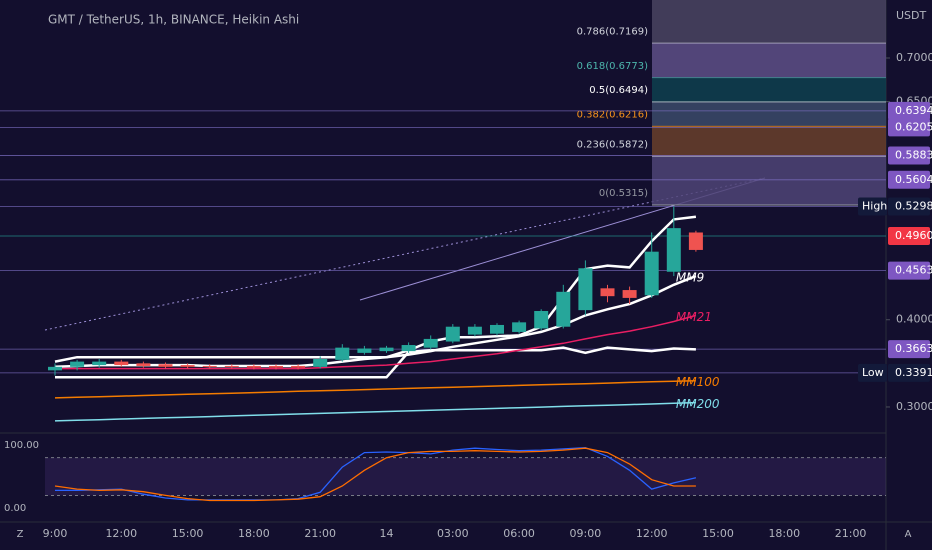 This screenshot has width=932, height=550. I want to click on price-marker: High, so click(874, 205).